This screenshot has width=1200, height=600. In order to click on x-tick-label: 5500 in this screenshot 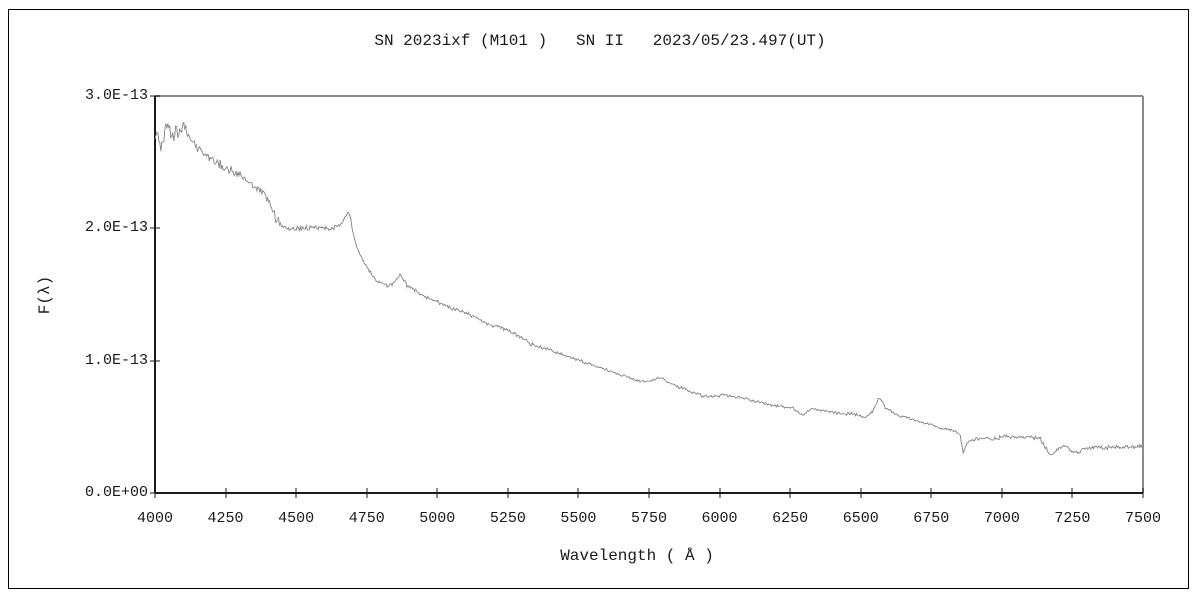, I will do `click(578, 518)`.